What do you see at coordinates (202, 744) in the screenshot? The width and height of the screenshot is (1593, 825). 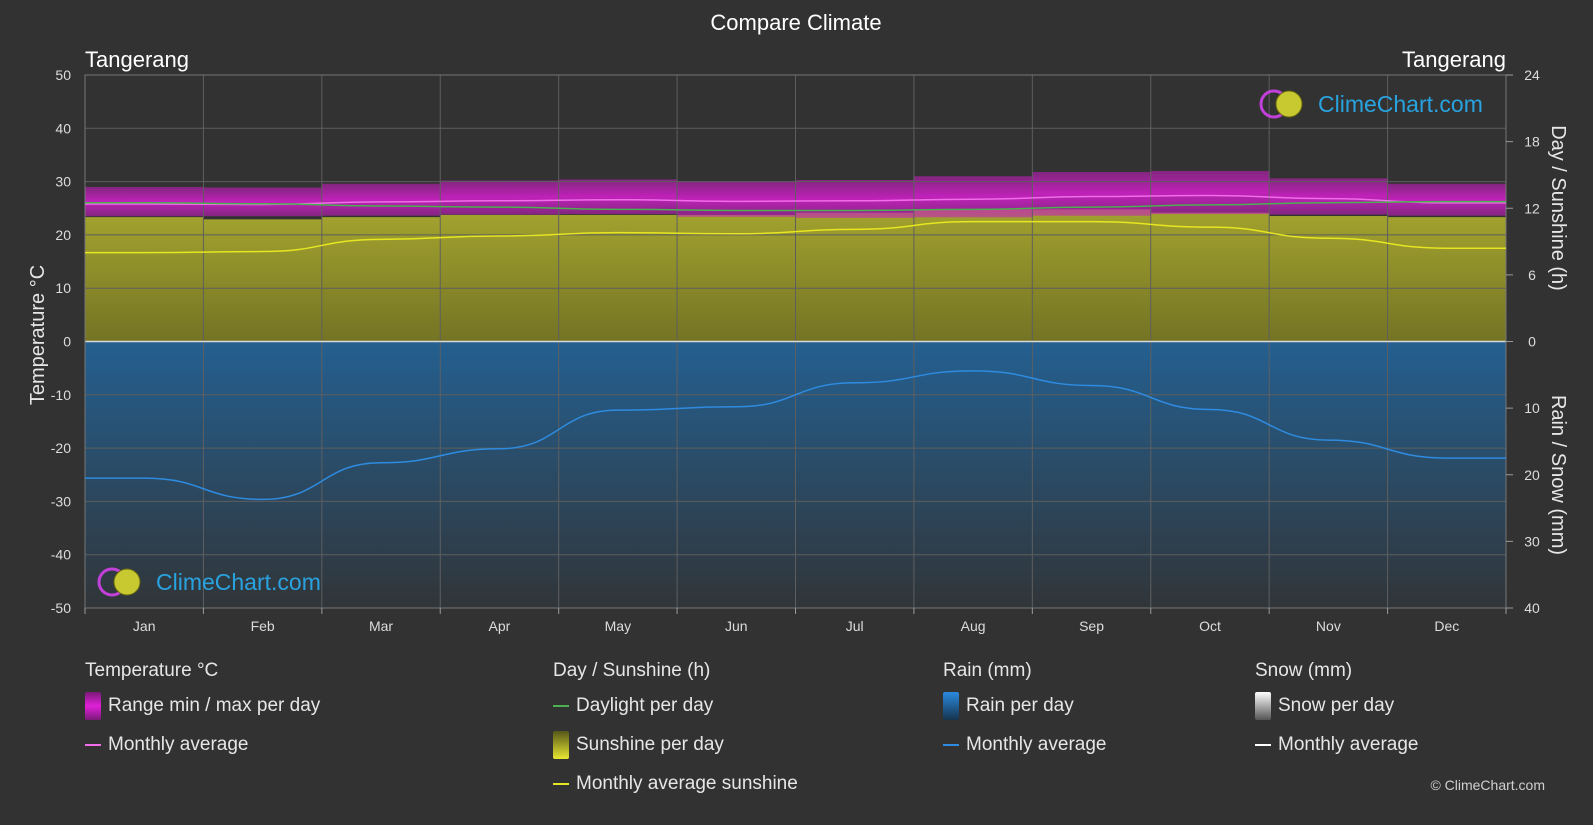 I see `legend-item-temp-avg: Monthly average` at bounding box center [202, 744].